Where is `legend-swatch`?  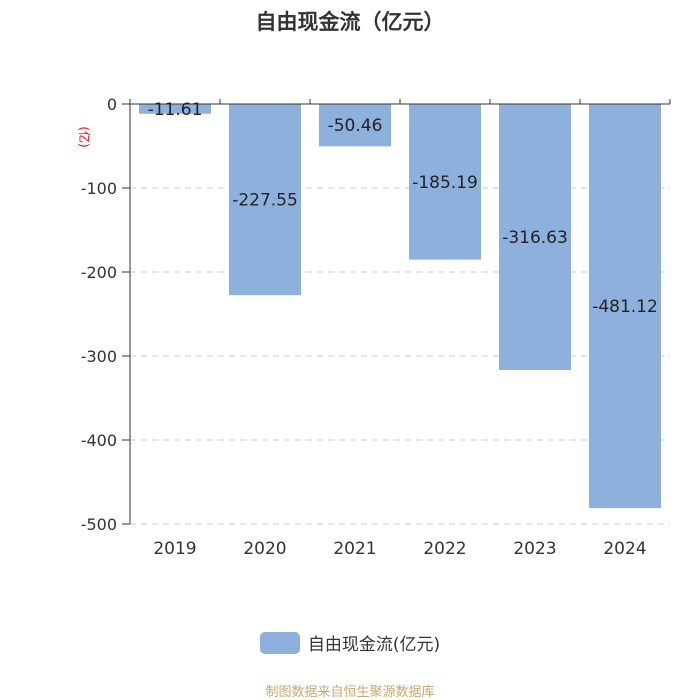 legend-swatch is located at coordinates (279, 642).